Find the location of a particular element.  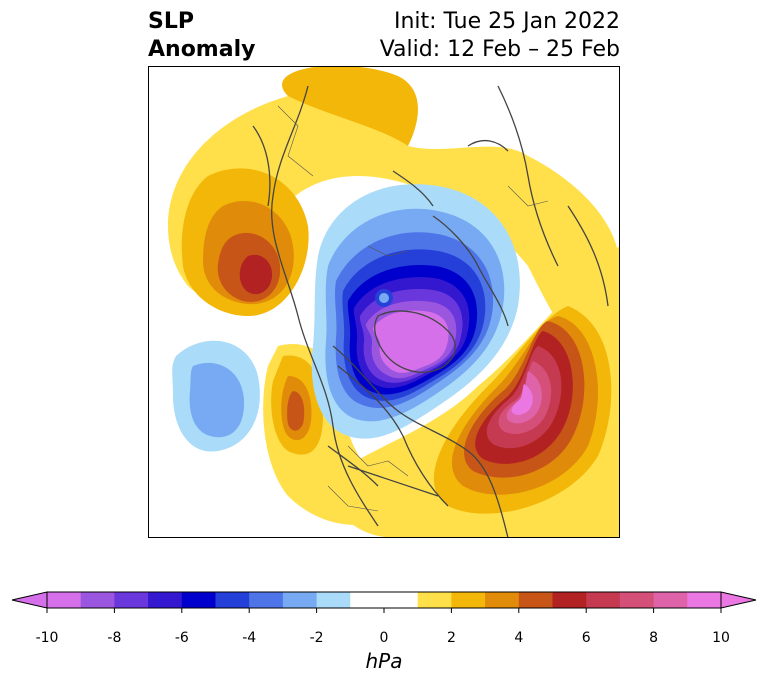

colorbar: -10 -8 -6 -4 -2 0 2 4 6 8 10 hPa is located at coordinates (384, 632).